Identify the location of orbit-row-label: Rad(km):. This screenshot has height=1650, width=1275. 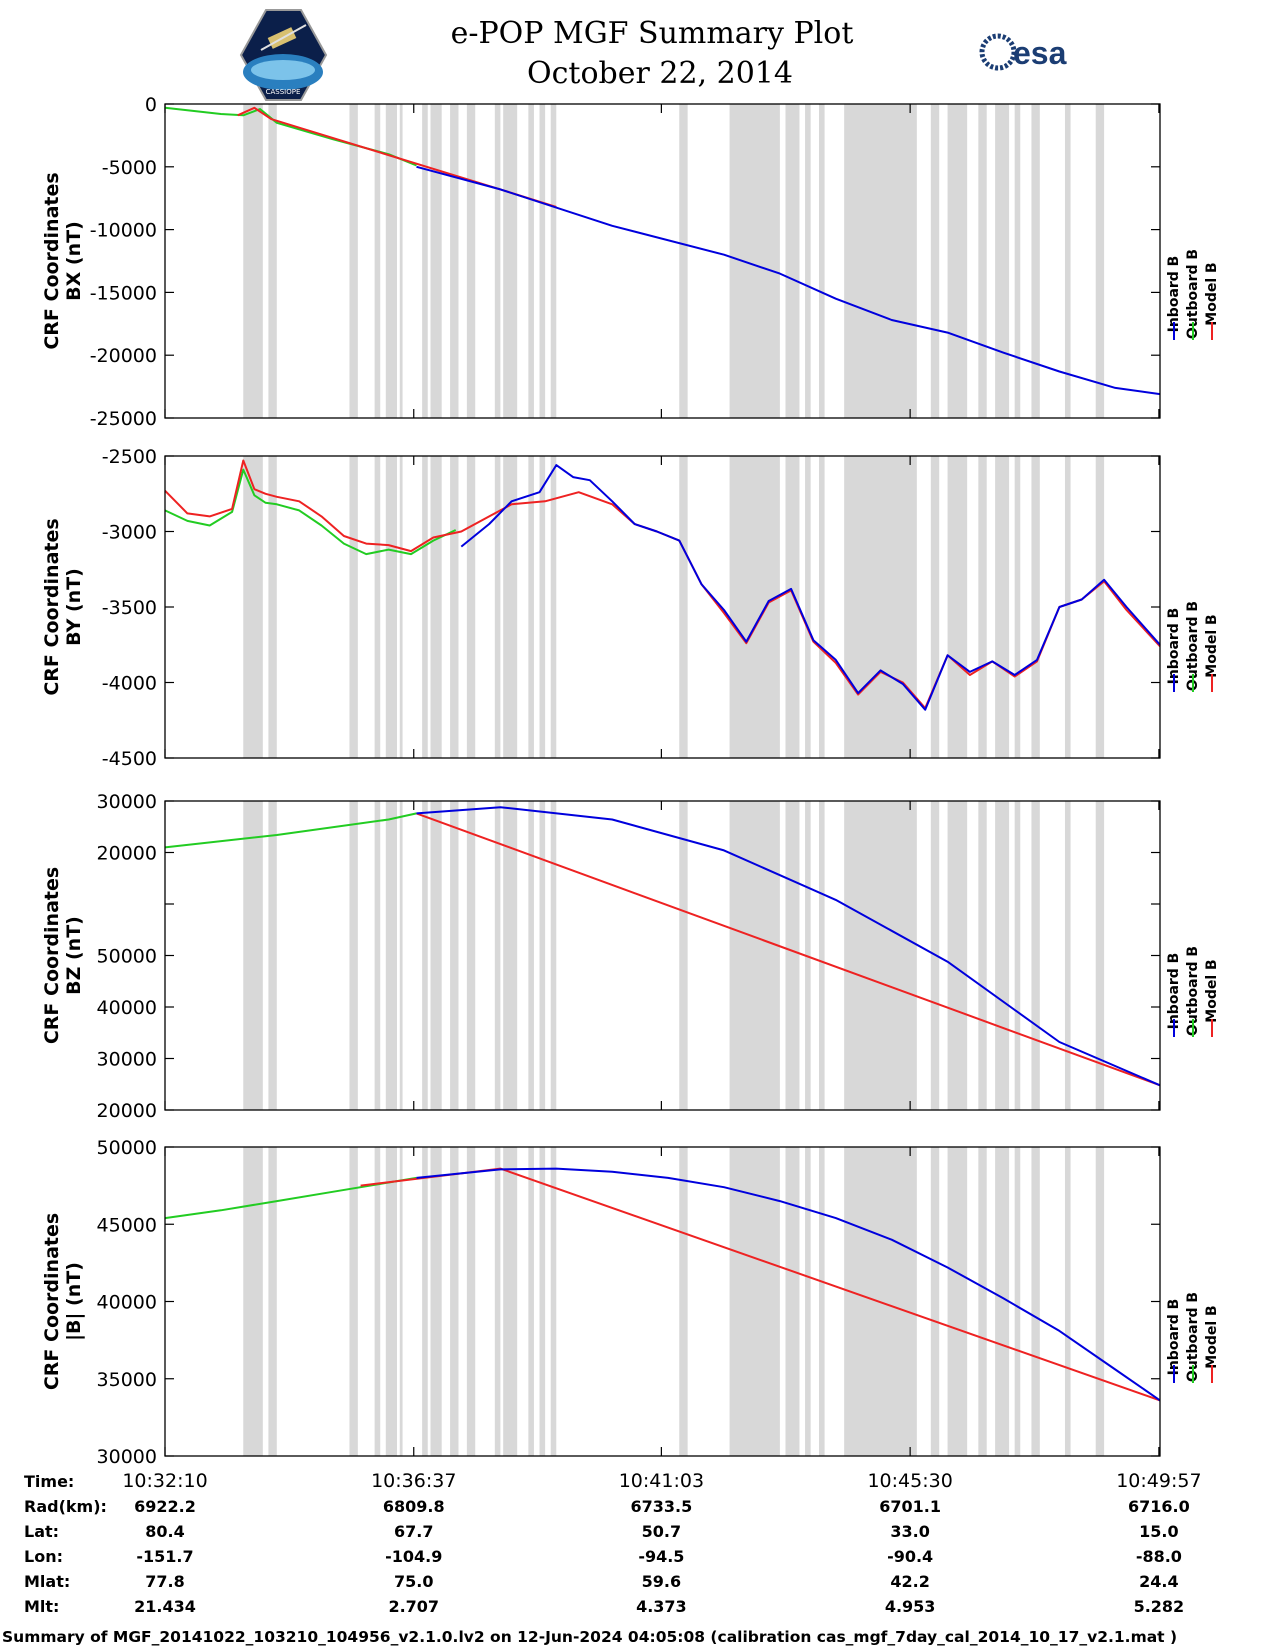
(65, 1506).